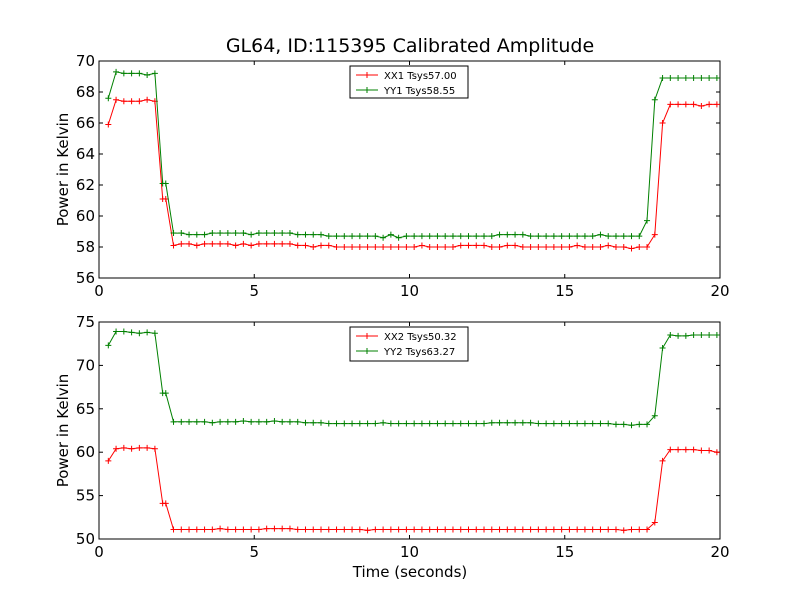 The height and width of the screenshot is (600, 800). I want to click on top-plot-ytick-label: 62, so click(85, 185).